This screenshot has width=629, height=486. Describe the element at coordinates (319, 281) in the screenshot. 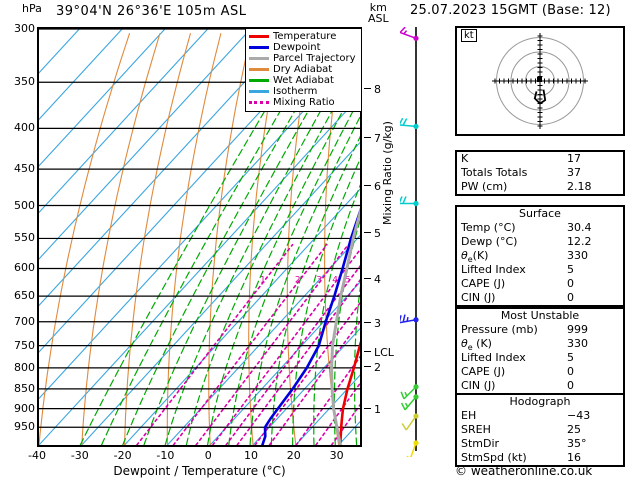

I see `svg-text: 3` at that location.